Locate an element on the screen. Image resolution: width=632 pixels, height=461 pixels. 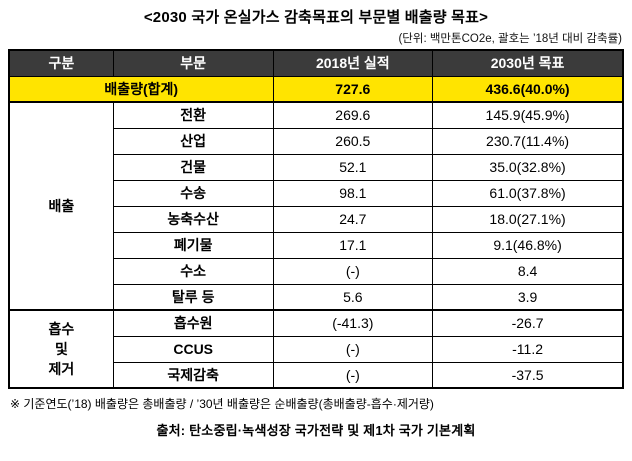
cell-sector: 흡수원 is located at coordinates (193, 323).